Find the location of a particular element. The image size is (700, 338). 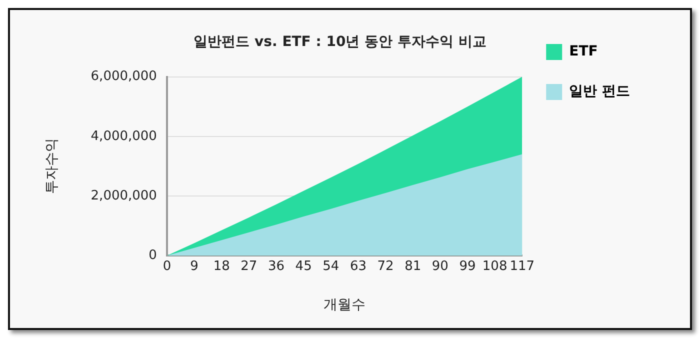

x-tick-label: 0 is located at coordinates (167, 266).